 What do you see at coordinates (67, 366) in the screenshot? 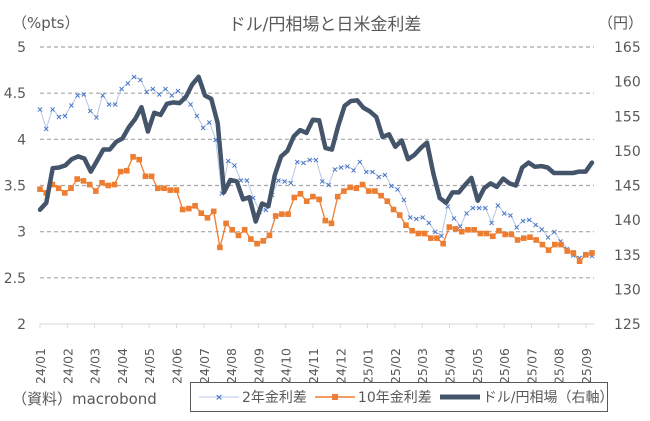
I see `x-tick-label: 24/02` at bounding box center [67, 366].